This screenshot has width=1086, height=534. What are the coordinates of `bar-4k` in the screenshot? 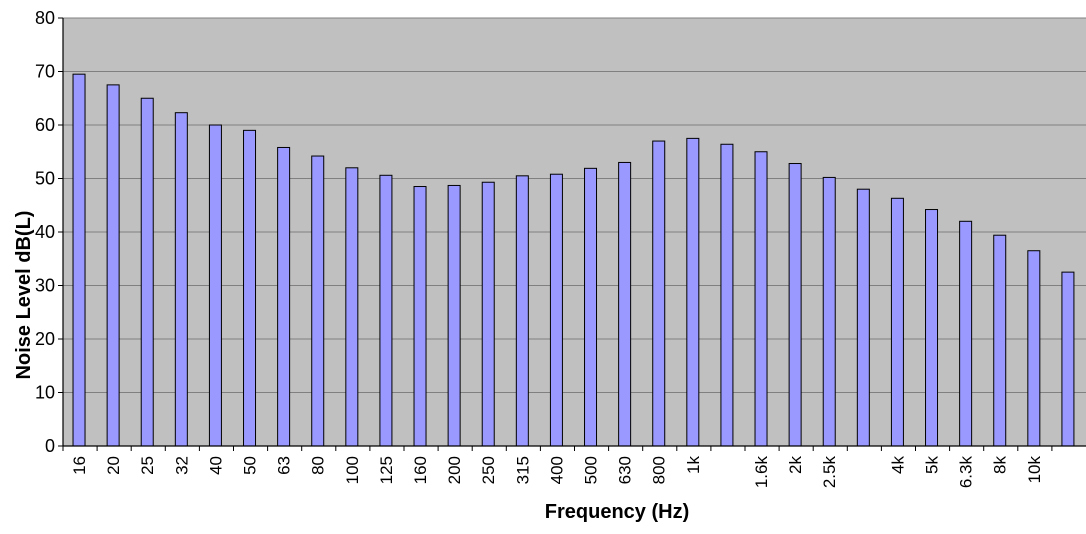 It's located at (897, 322).